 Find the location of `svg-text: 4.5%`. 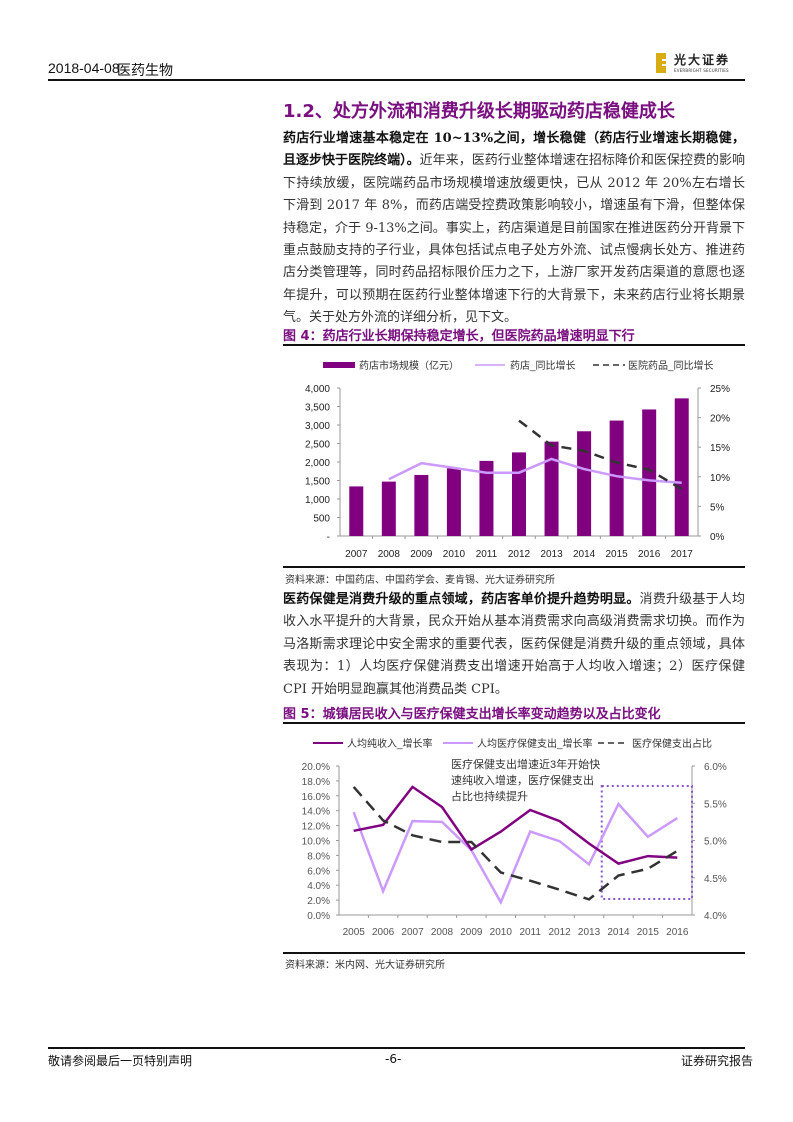

svg-text: 4.5% is located at coordinates (715, 879).